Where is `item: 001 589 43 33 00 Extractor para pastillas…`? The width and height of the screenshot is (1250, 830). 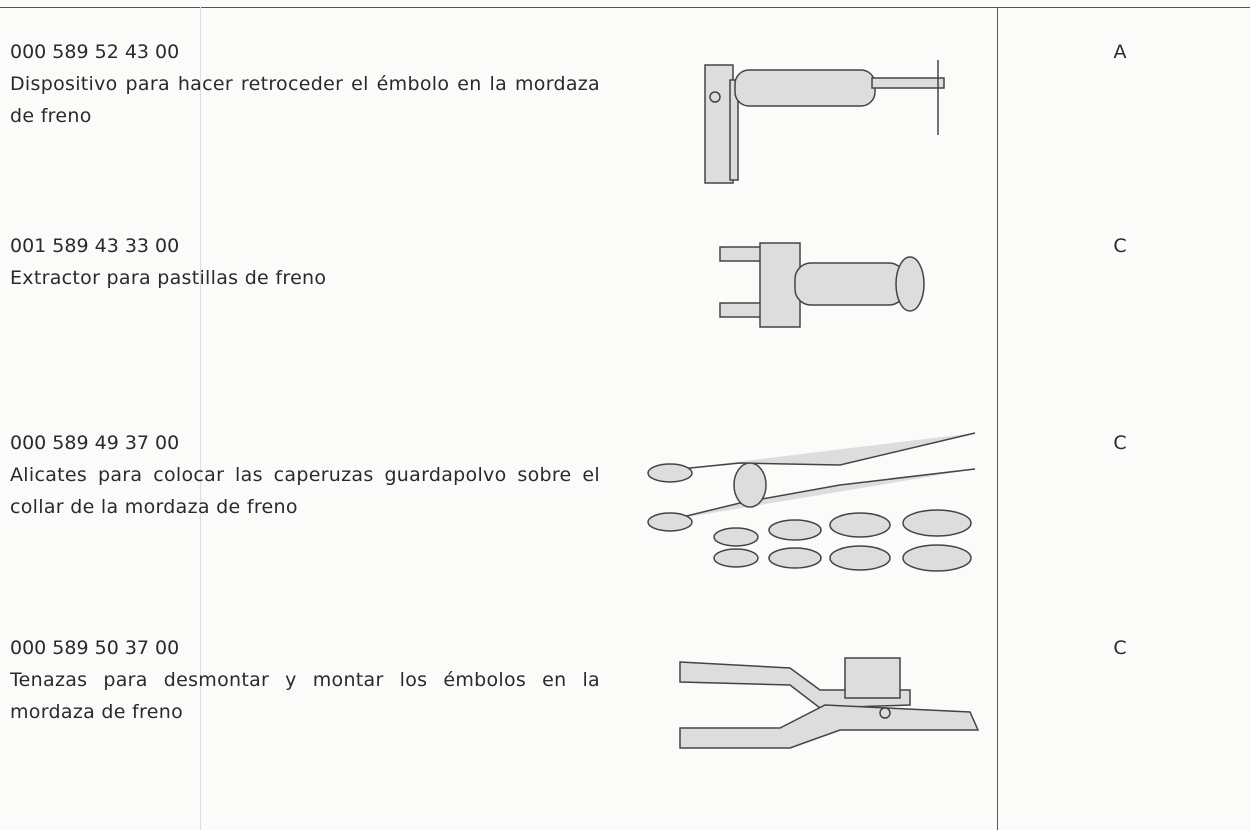 item: 001 589 43 33 00 Extractor para pastillas… is located at coordinates (305, 262).